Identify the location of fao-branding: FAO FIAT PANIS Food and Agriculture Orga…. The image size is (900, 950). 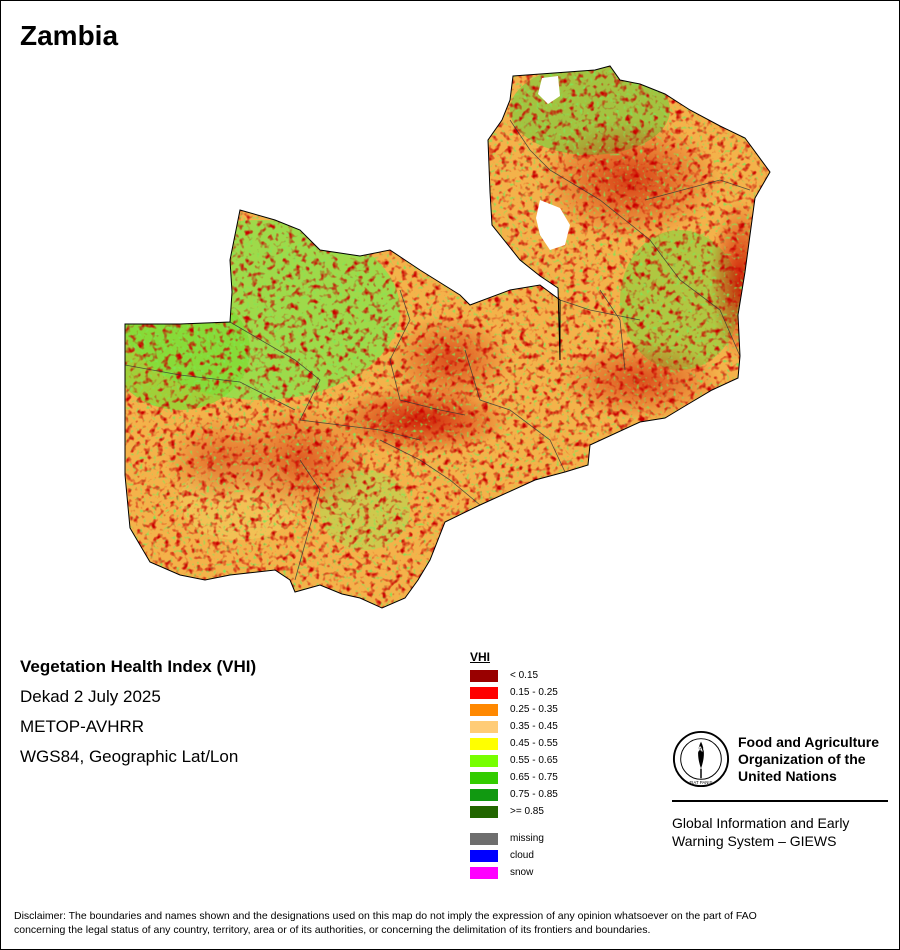
(780, 790).